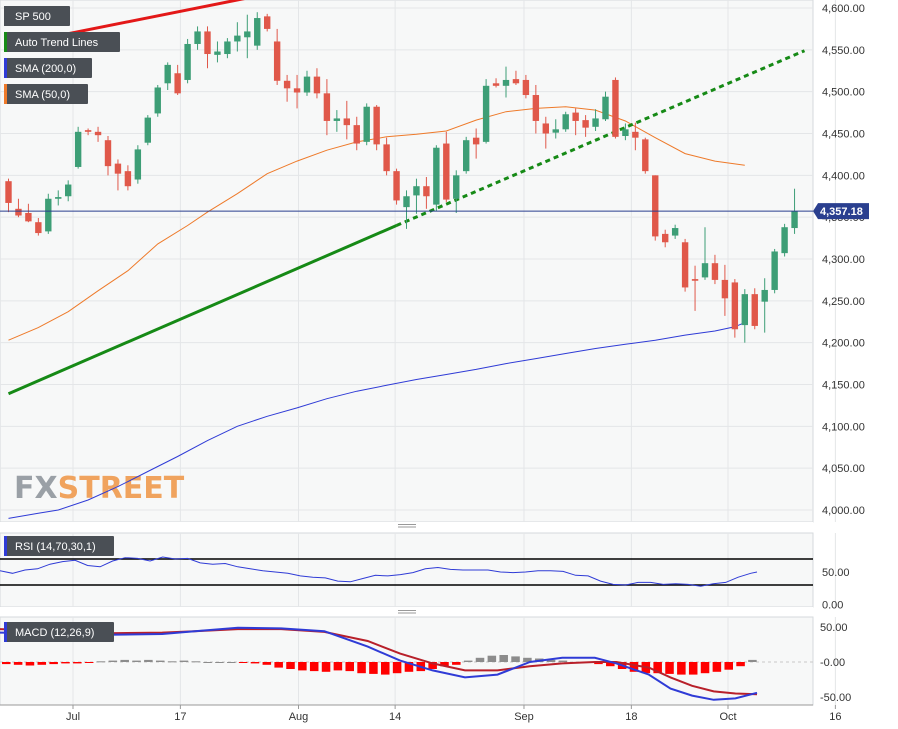 This screenshot has height=729, width=898. I want to click on rsi-gridlines, so click(454, 570).